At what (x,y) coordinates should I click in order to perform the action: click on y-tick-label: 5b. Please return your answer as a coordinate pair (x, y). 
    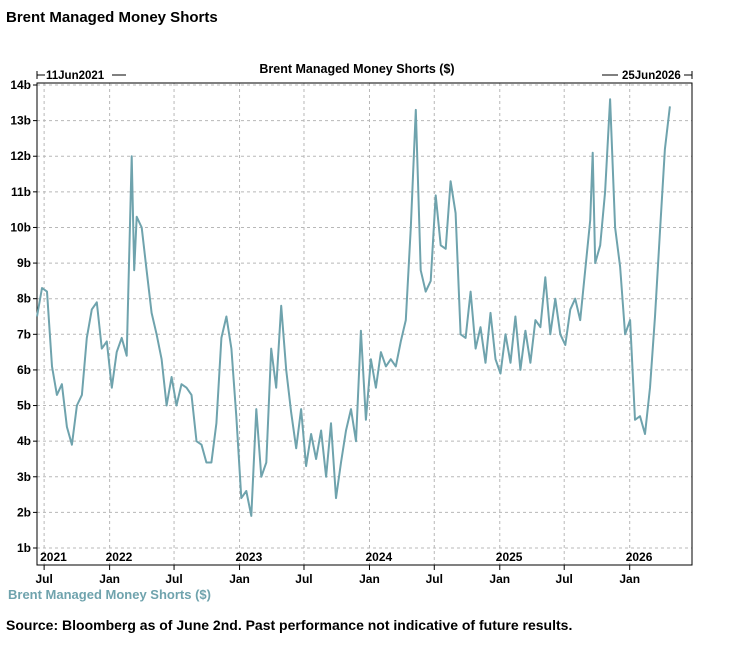
    Looking at the image, I should click on (24, 406).